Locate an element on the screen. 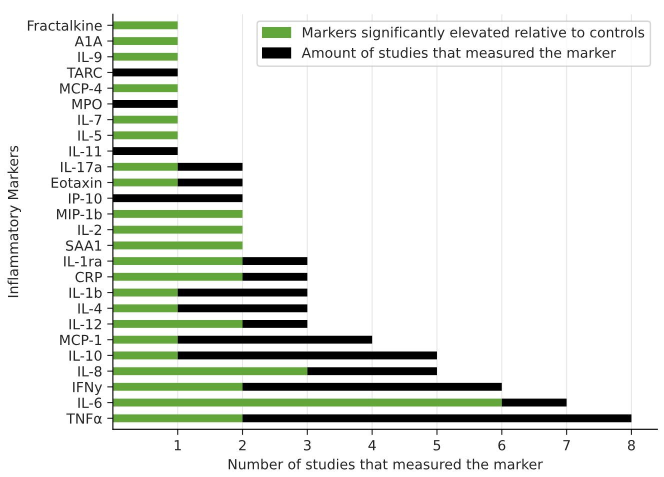 This screenshot has width=664, height=477. legend-label: Markers significantly elevated relative to controls is located at coordinates (473, 33).